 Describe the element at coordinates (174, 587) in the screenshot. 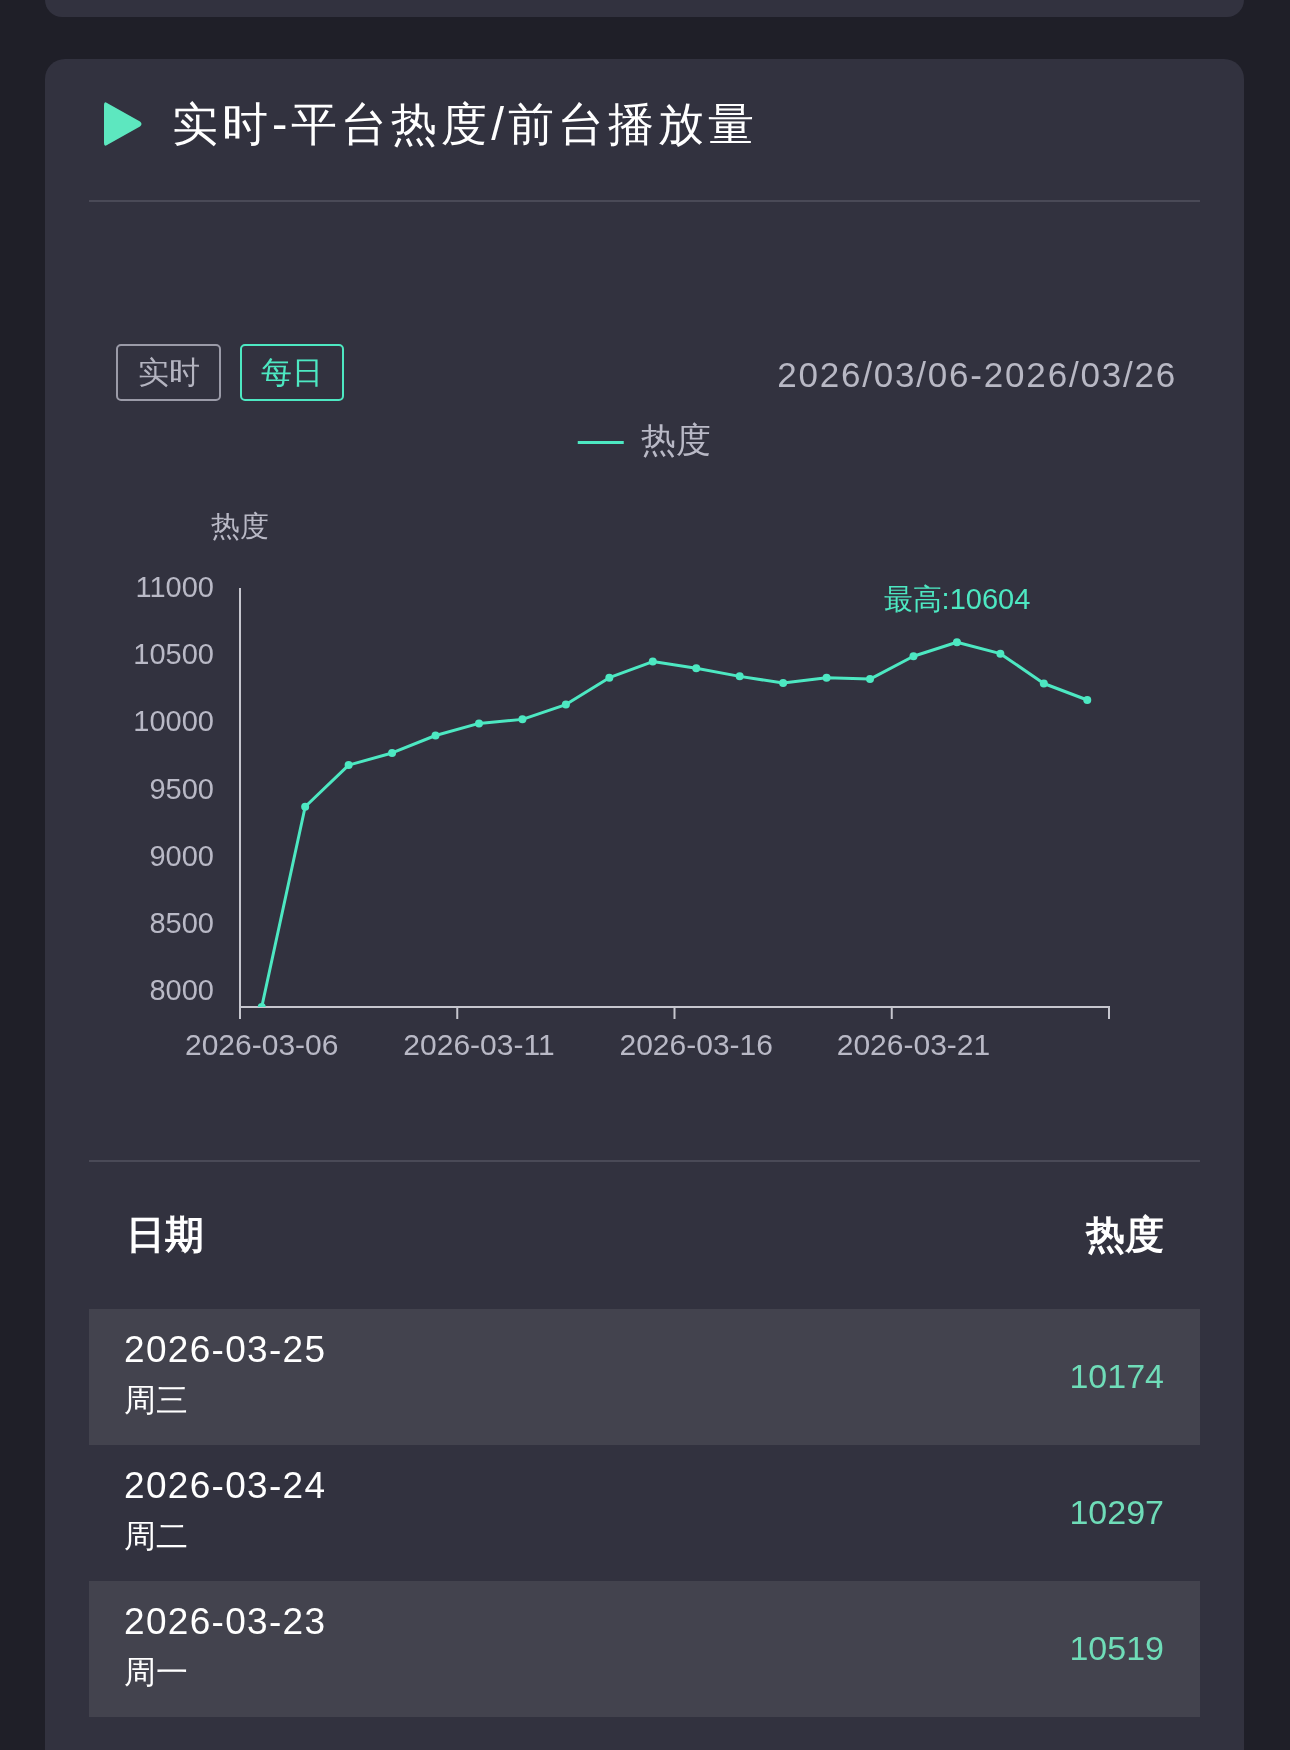

I see `y-tick-label: 11000` at that location.